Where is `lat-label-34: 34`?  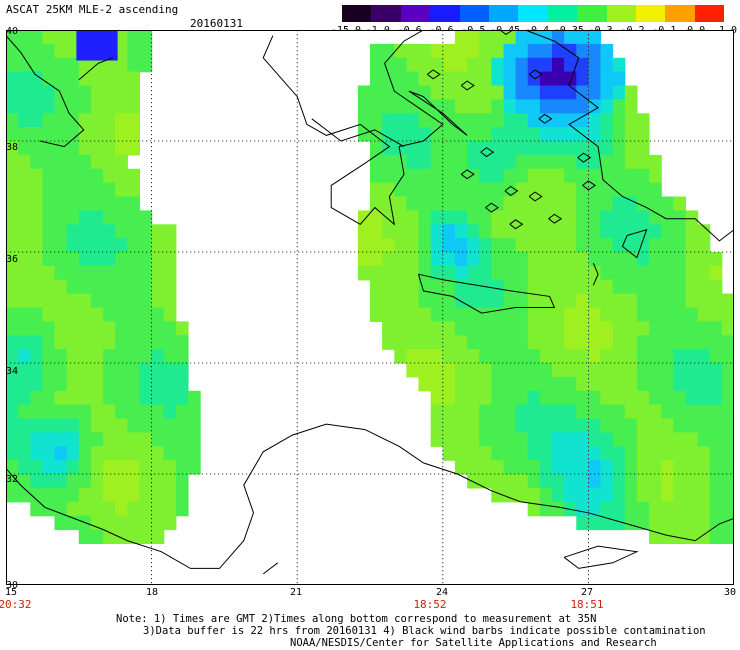
lat-label-34: 34 is located at coordinates (12, 371).